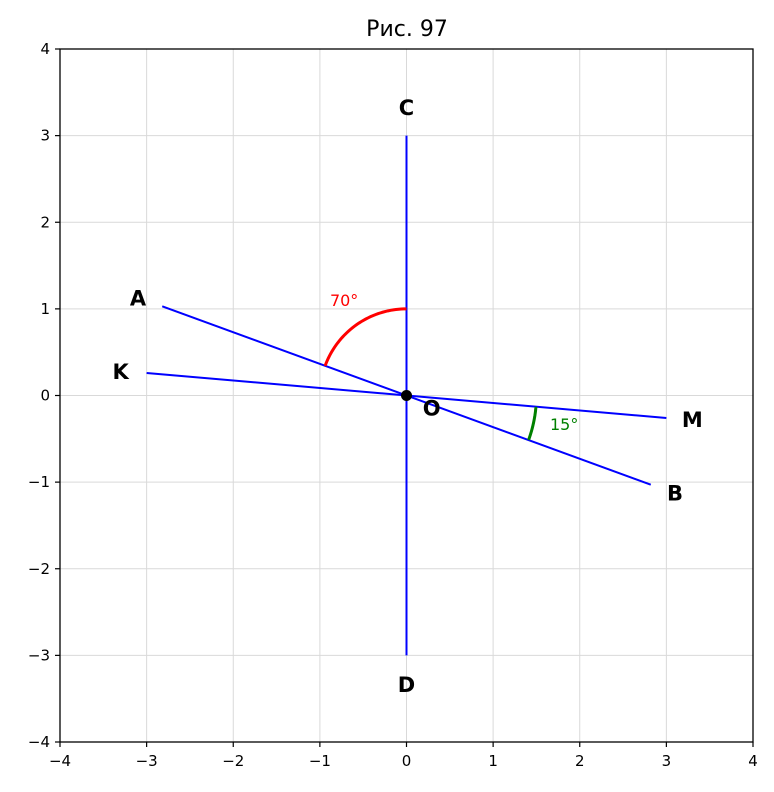 The height and width of the screenshot is (792, 774). Describe the element at coordinates (39, 482) in the screenshot. I see `y-tick-label: −1` at that location.